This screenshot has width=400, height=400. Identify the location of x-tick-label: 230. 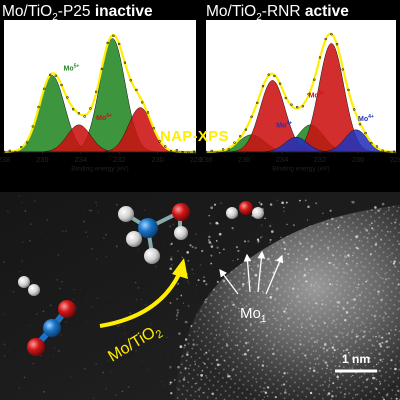
(157, 159).